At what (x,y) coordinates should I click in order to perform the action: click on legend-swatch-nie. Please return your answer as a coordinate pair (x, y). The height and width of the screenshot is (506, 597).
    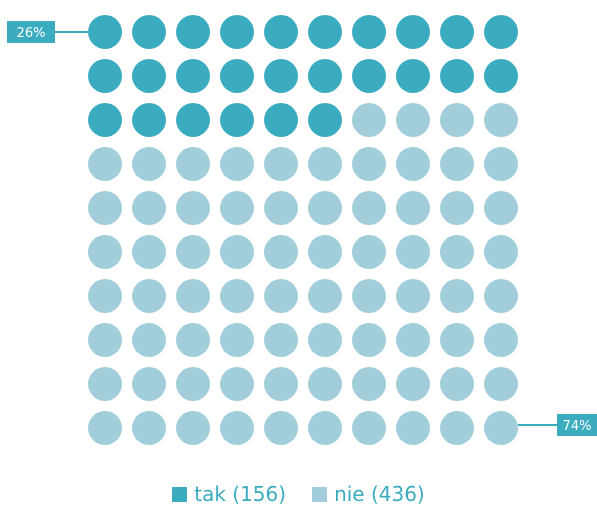
    Looking at the image, I should click on (320, 494).